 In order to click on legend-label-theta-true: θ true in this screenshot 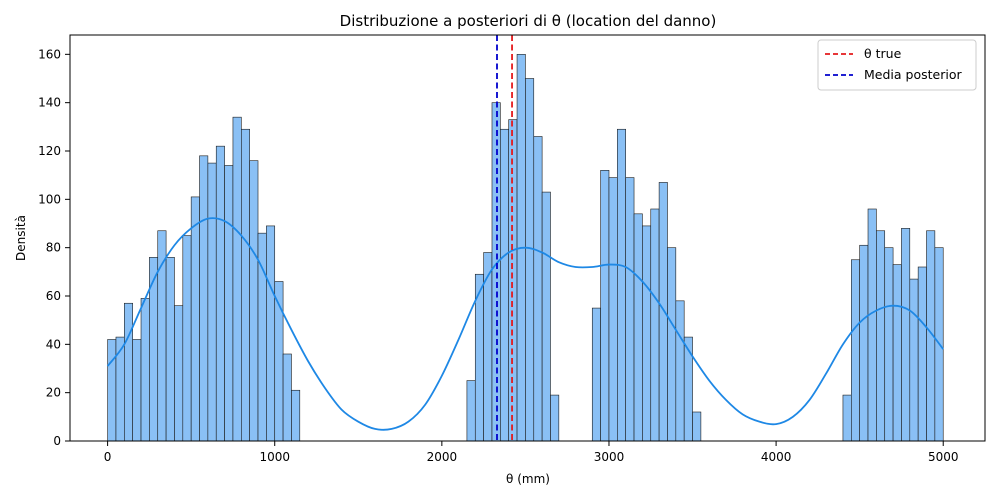, I will do `click(883, 53)`.